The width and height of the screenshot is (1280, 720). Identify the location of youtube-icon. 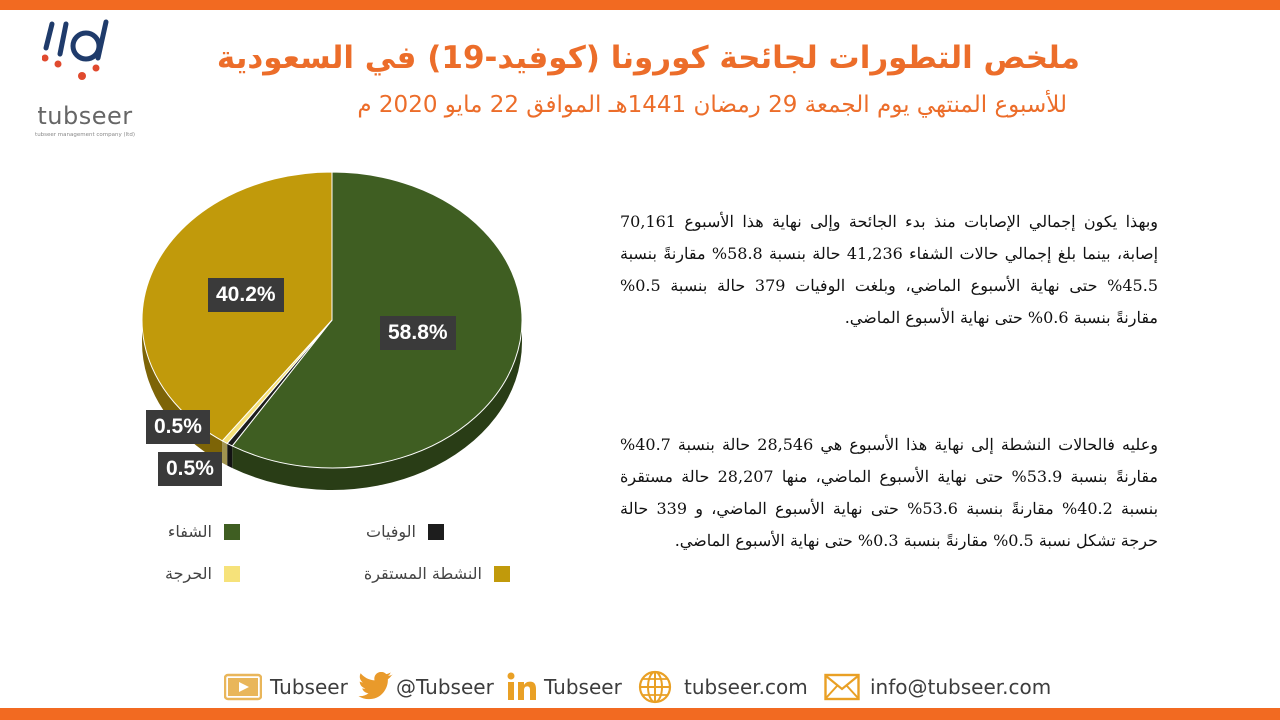
(243, 687).